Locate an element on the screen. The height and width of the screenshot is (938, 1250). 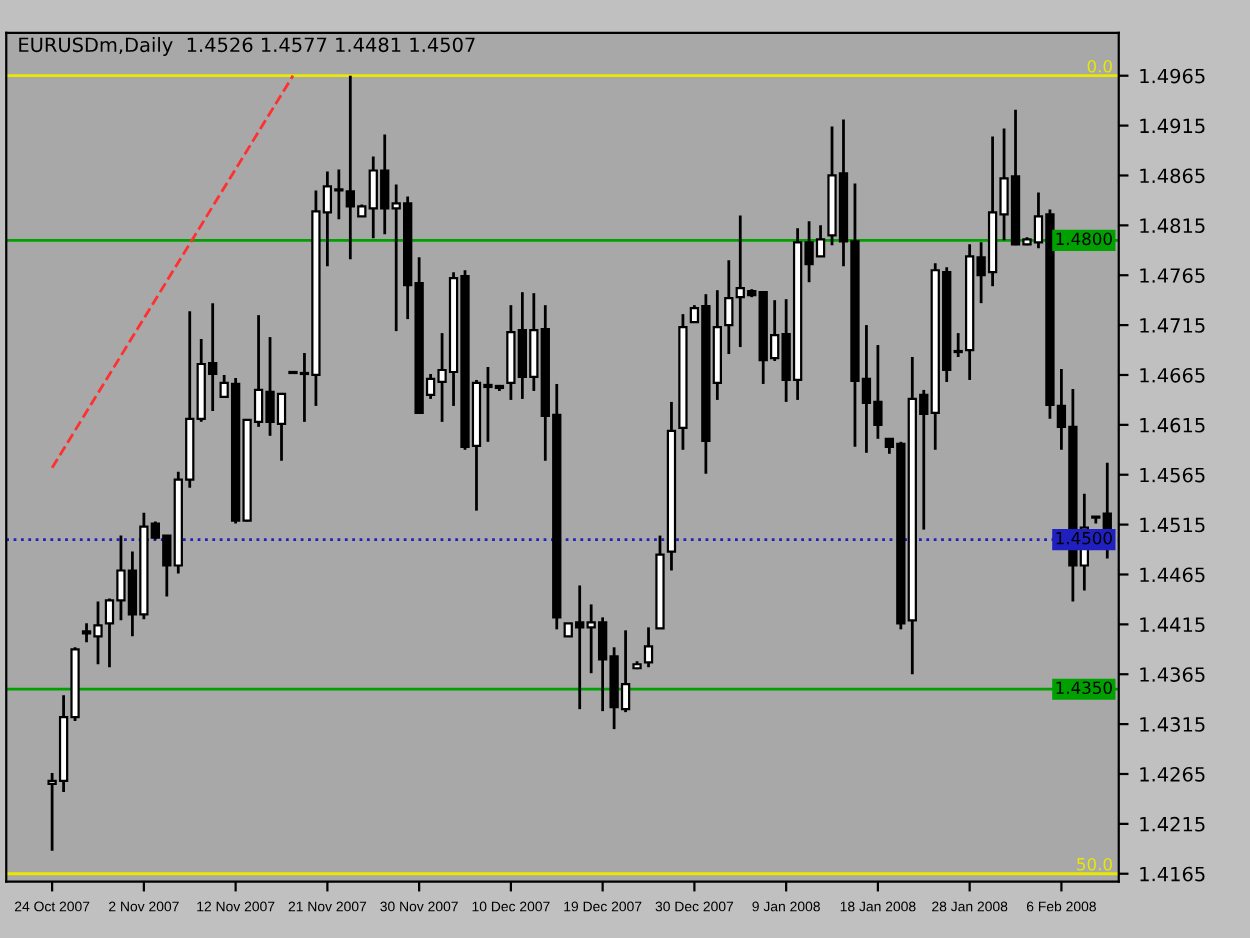
y-tick-label: 1.4515 is located at coordinates (1172, 525).